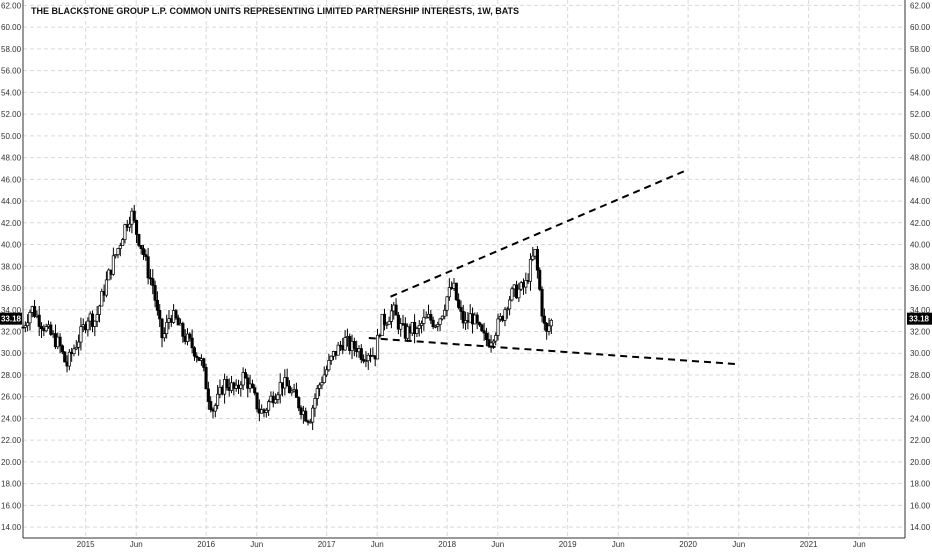 Image resolution: width=932 pixels, height=555 pixels. Describe the element at coordinates (688, 544) in the screenshot. I see `x-tick-label: 2020` at that location.